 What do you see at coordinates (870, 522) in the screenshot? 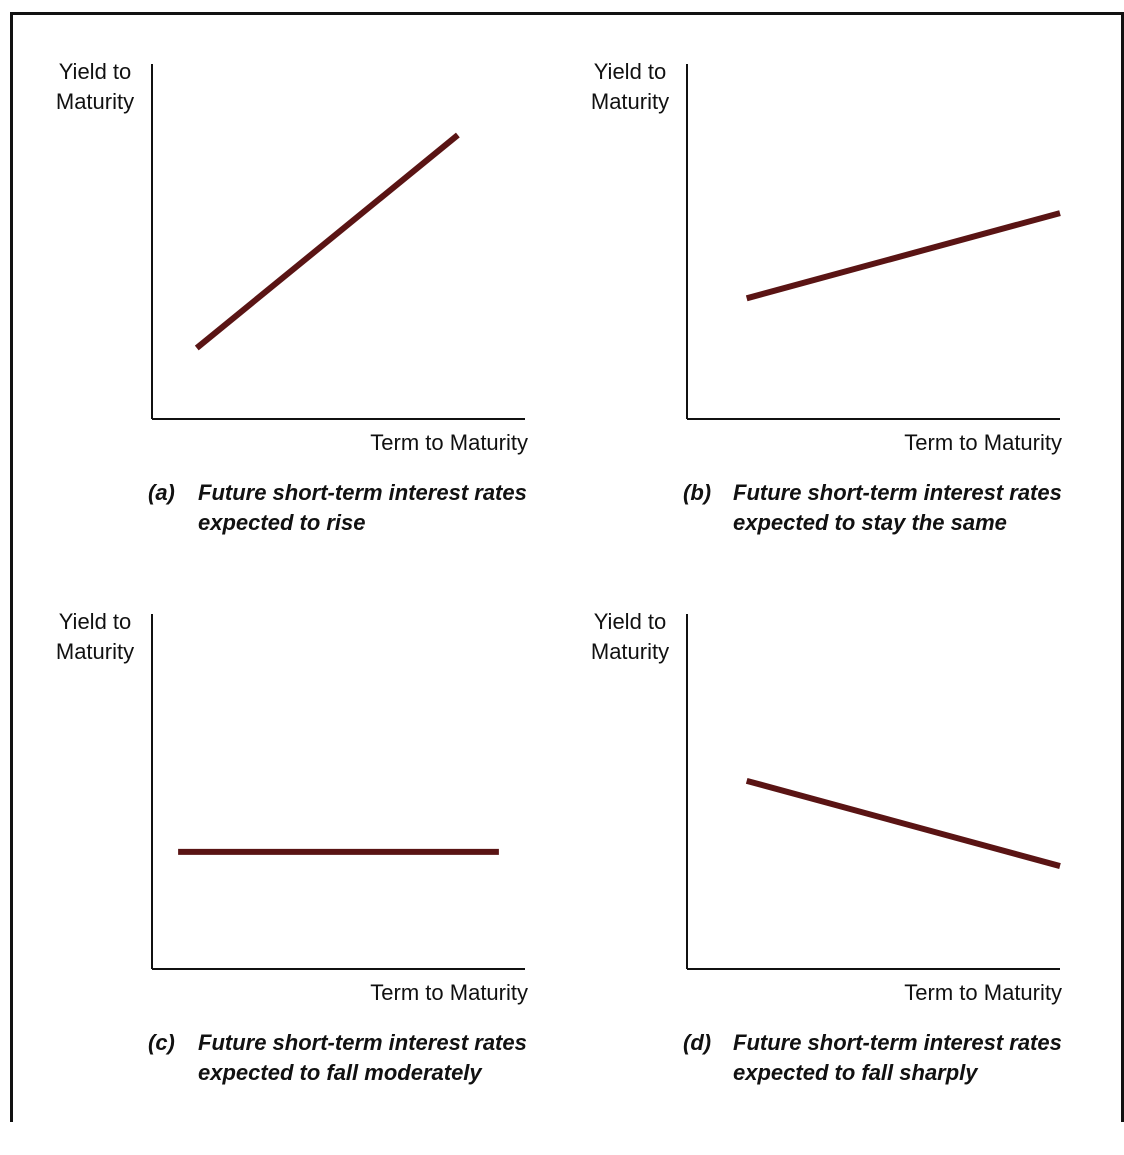
I see `caption-line2: expected to stay the same` at bounding box center [870, 522].